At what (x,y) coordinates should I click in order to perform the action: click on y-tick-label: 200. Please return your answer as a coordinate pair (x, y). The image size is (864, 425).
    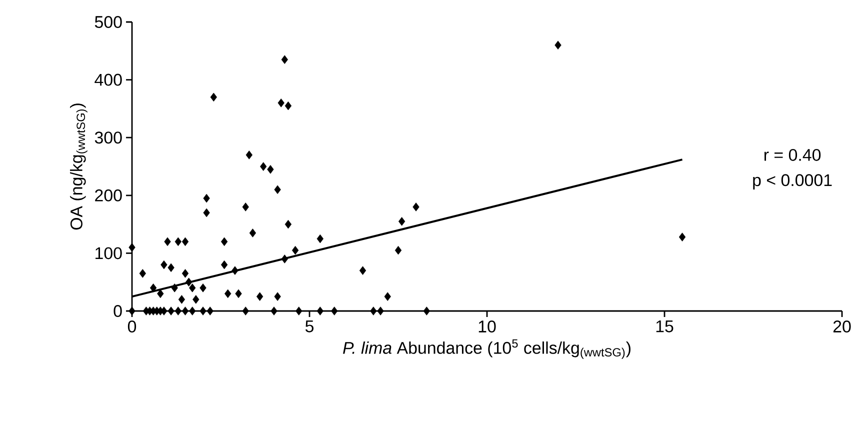
    Looking at the image, I should click on (108, 195).